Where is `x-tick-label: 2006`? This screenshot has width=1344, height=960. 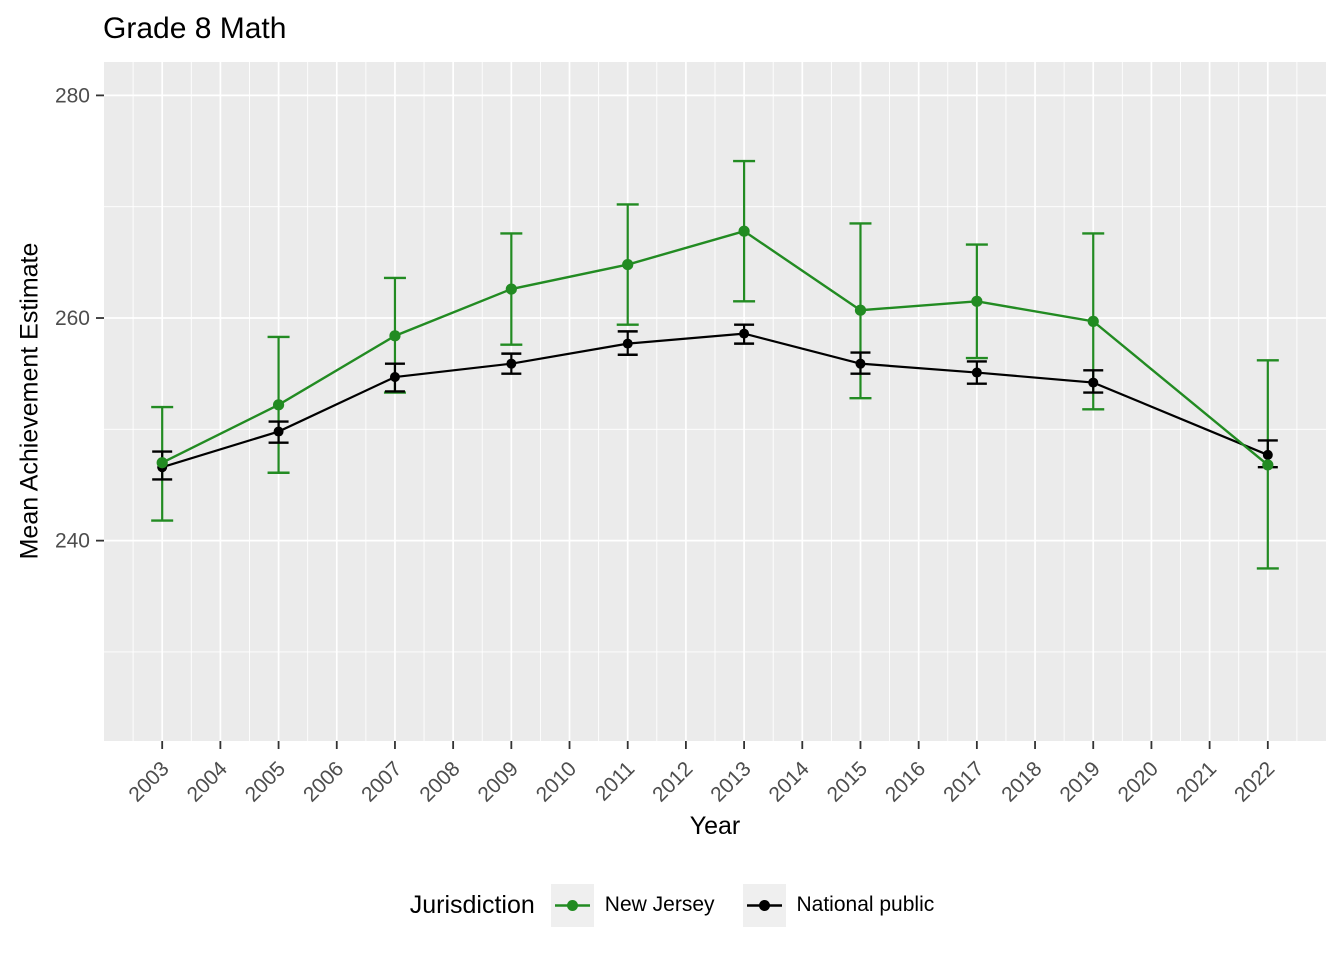
x-tick-label: 2006 is located at coordinates (323, 781).